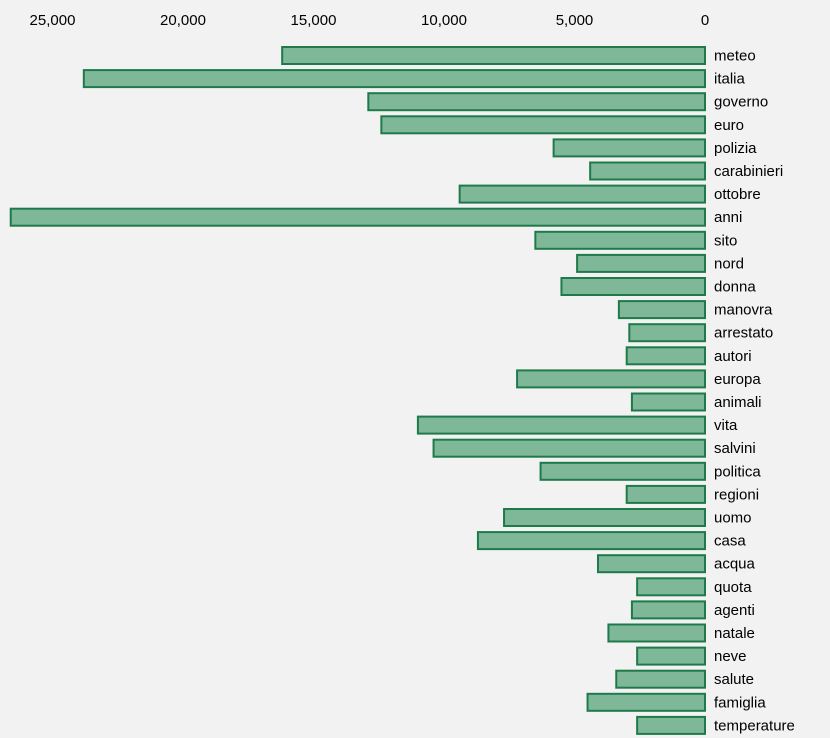 Image resolution: width=830 pixels, height=738 pixels. Describe the element at coordinates (733, 356) in the screenshot. I see `category-label-autori: autori` at that location.